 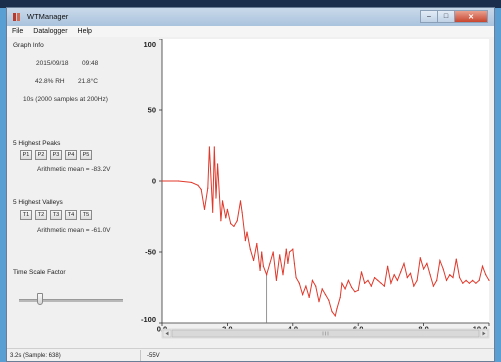 What do you see at coordinates (18, 31) in the screenshot?
I see `menu-file: File` at bounding box center [18, 31].